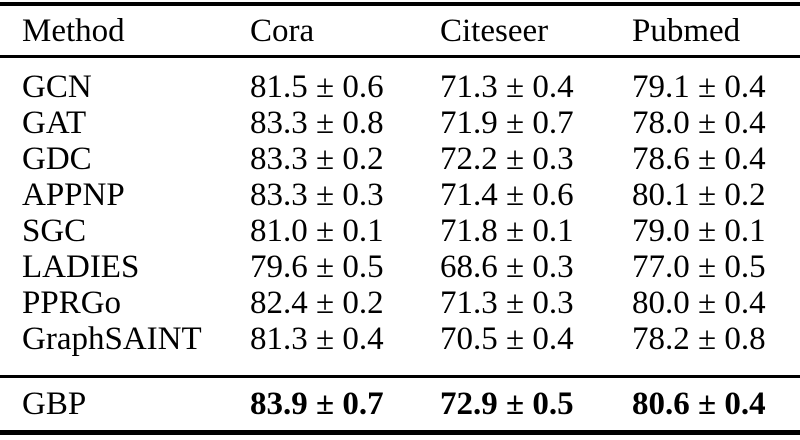 The height and width of the screenshot is (440, 800). I want to click on pubmed-cell: 78.6 ± 0.4, so click(699, 158).